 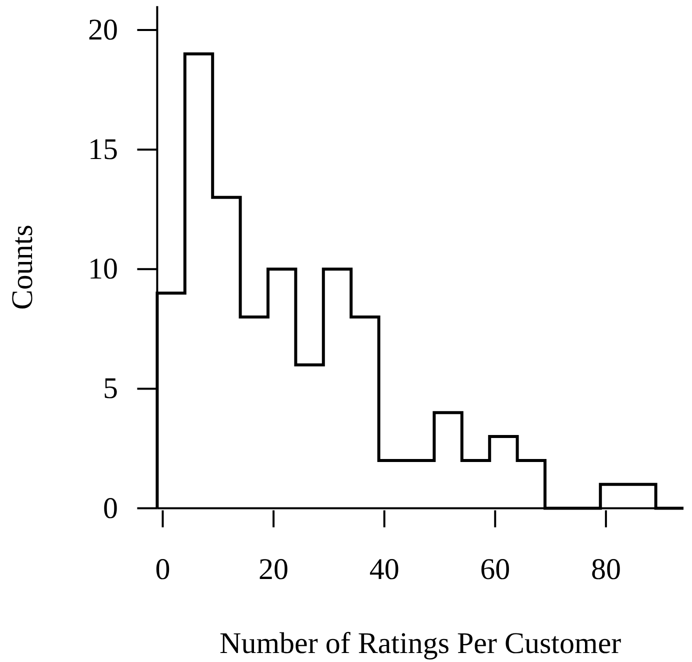 I want to click on x-tick-label: 80, so click(x=605, y=569).